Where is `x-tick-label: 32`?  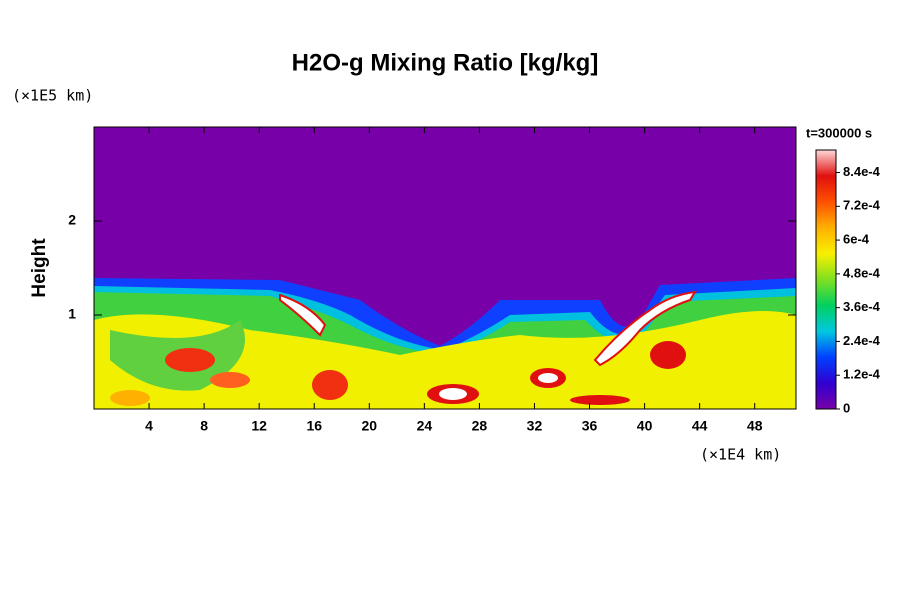
x-tick-label: 32 is located at coordinates (535, 426).